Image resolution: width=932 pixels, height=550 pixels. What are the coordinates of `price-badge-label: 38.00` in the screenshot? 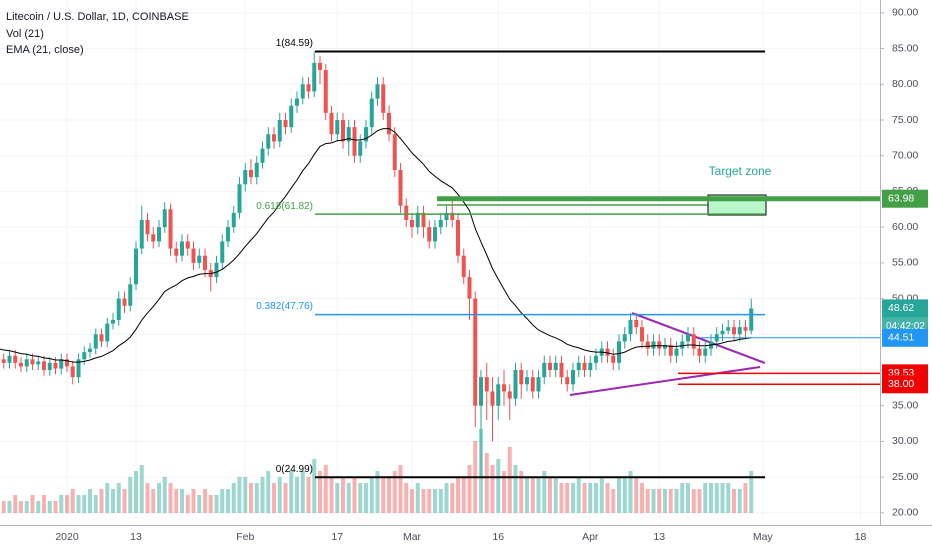 It's located at (901, 384).